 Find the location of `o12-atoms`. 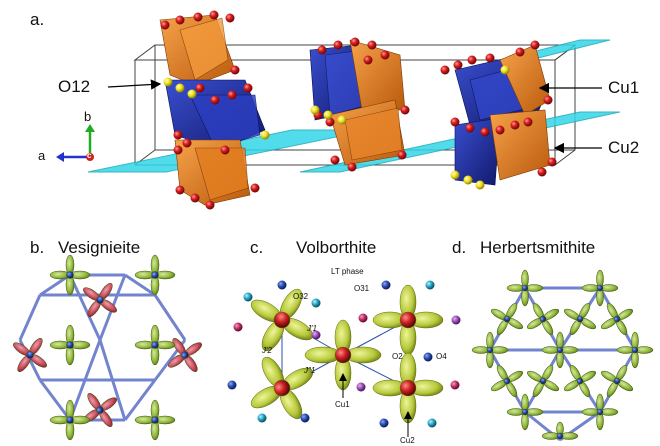

o12-atoms is located at coordinates (336, 127).